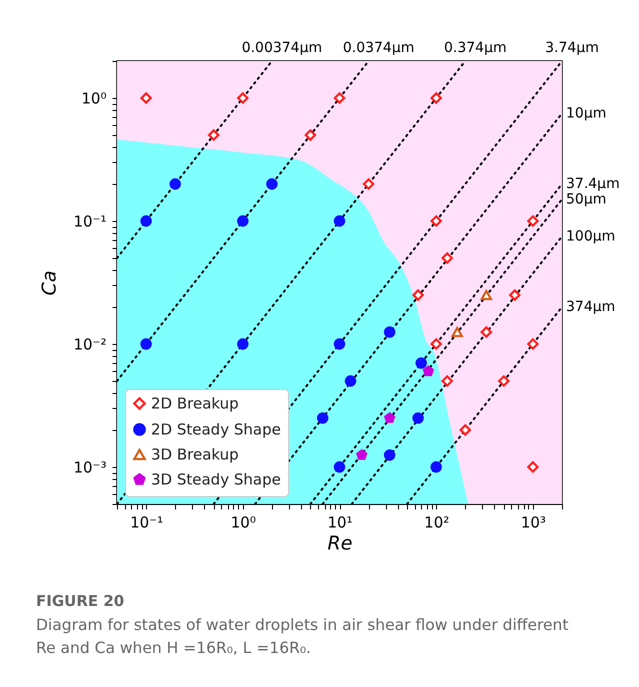 This screenshot has width=639, height=687. Describe the element at coordinates (378, 48) in the screenshot. I see `series-label: 0.0374μm` at that location.